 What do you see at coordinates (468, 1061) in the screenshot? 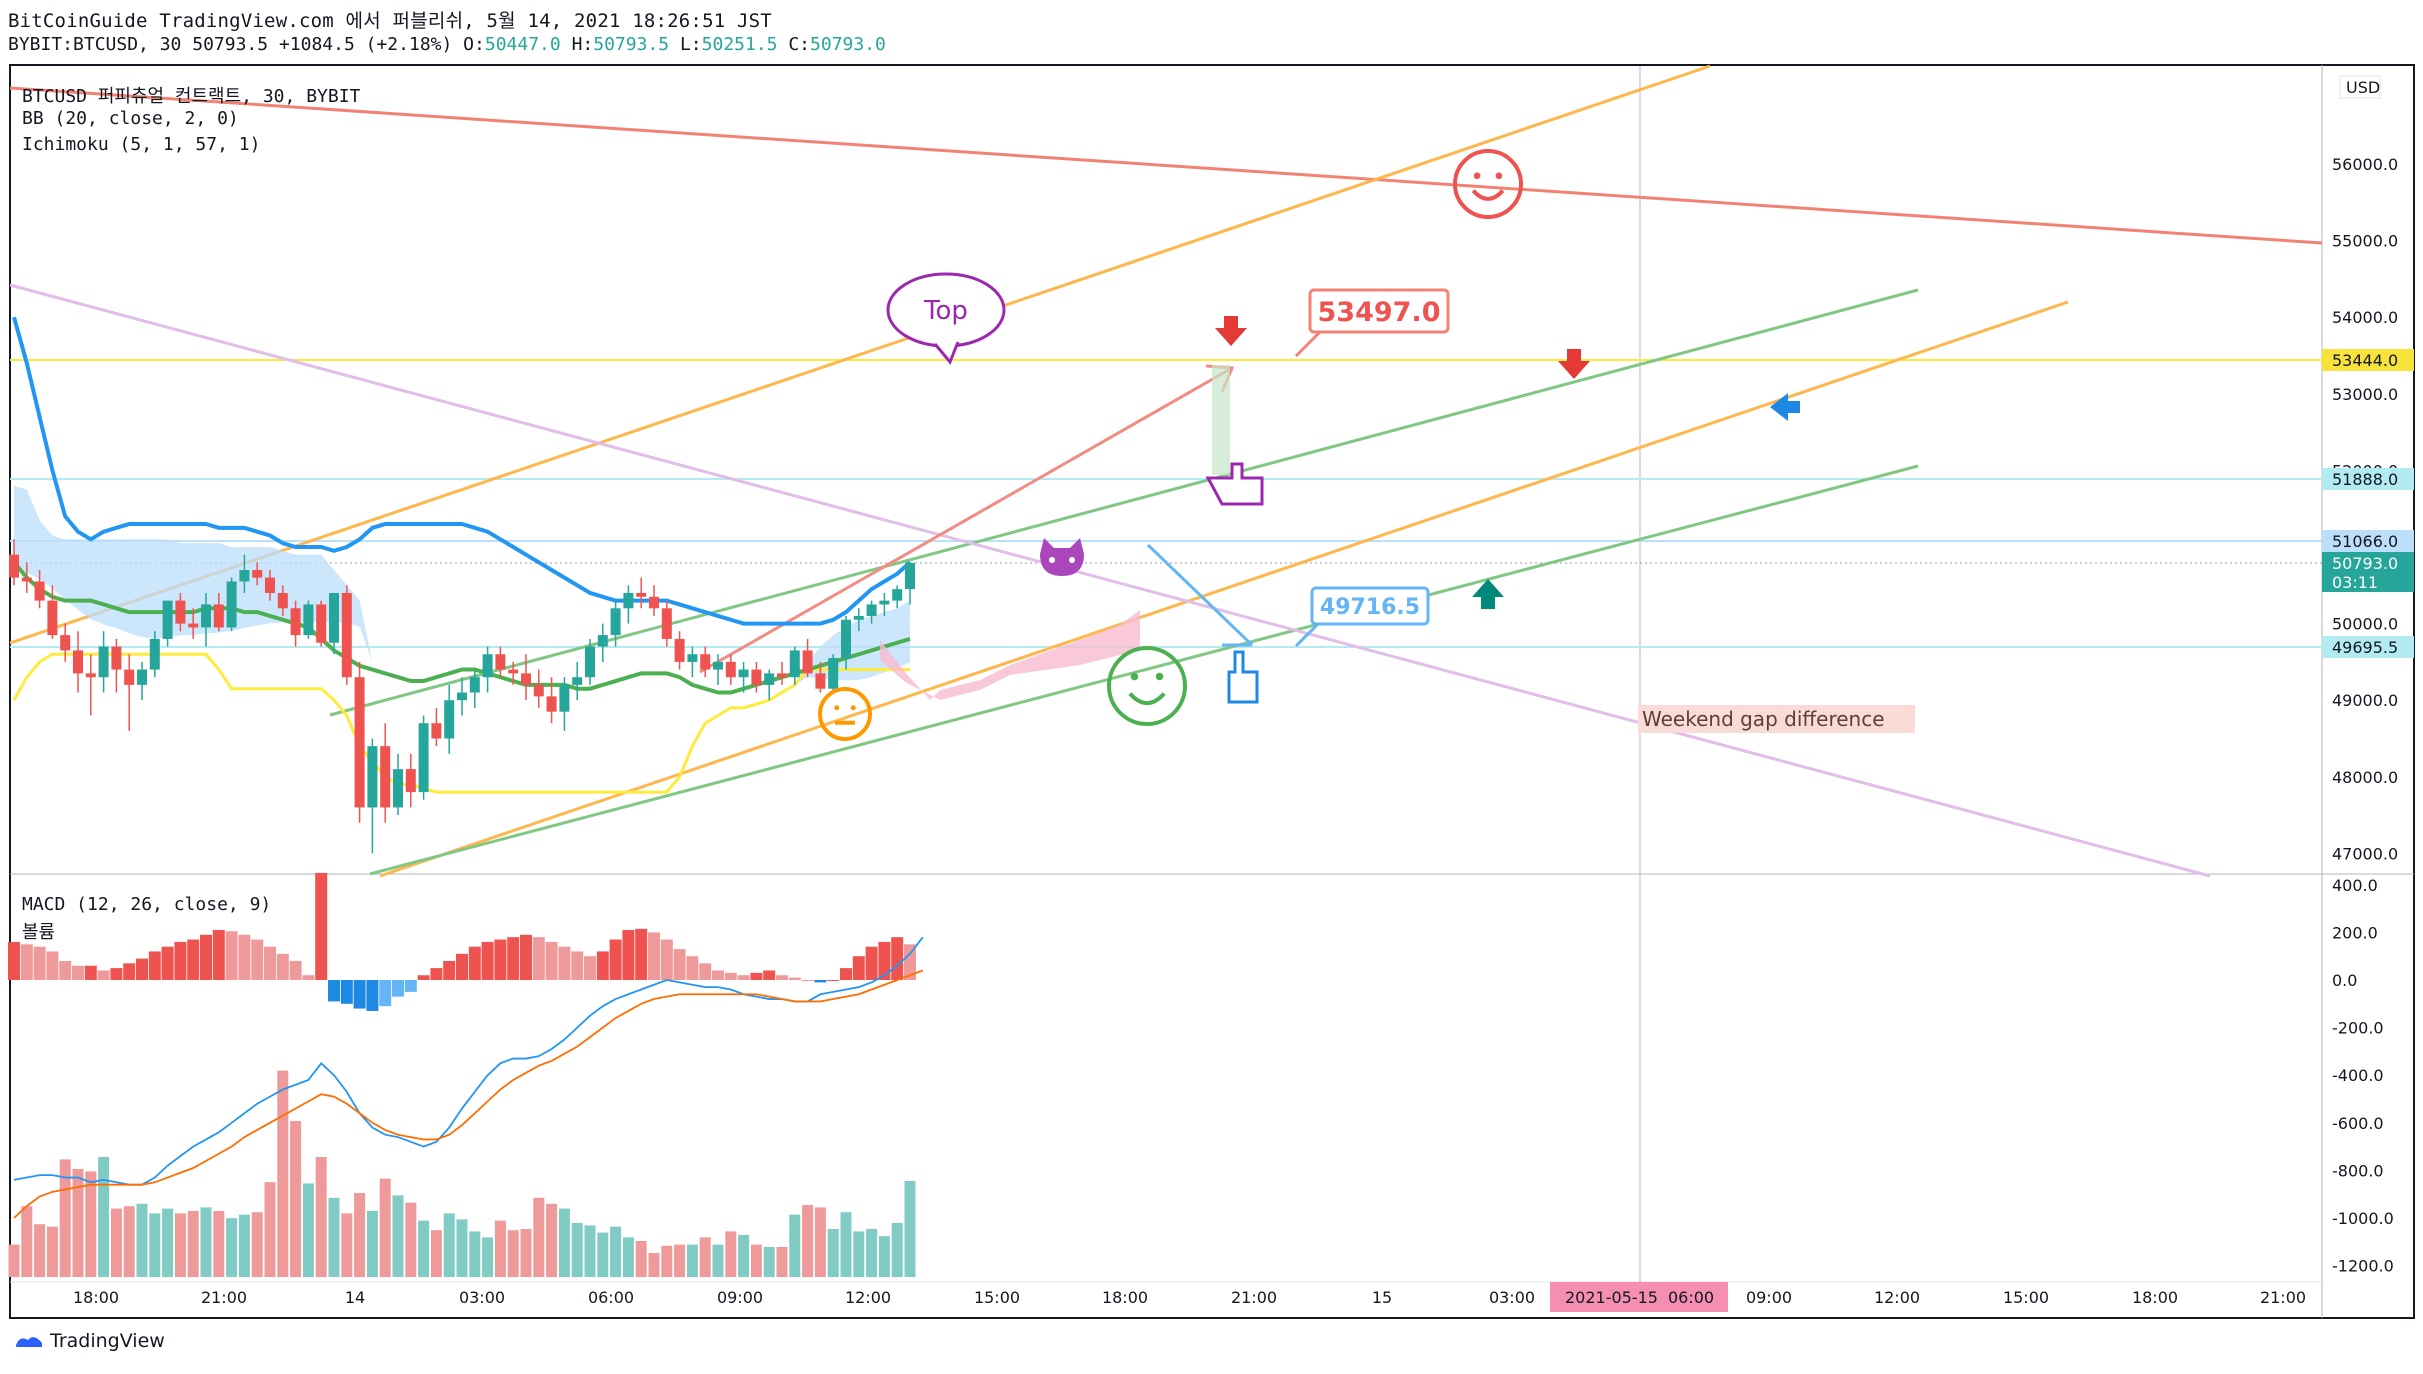
I see `macd-line` at bounding box center [468, 1061].